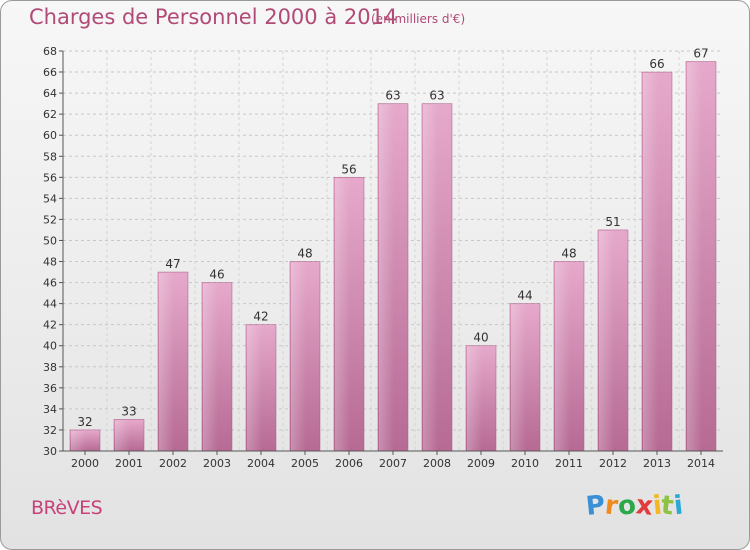 The width and height of the screenshot is (750, 550). What do you see at coordinates (261, 463) in the screenshot?
I see `x-tick-label: 2004` at bounding box center [261, 463].